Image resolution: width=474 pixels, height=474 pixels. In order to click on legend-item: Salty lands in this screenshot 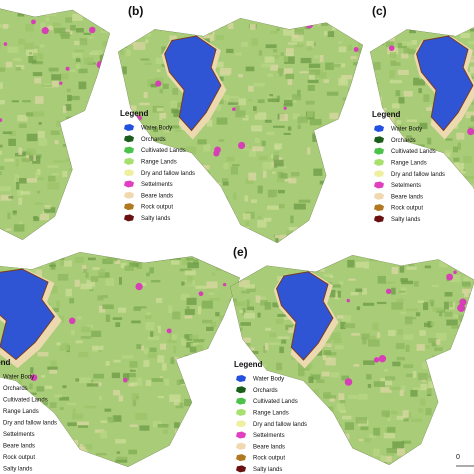, I will do `click(267, 470)`.